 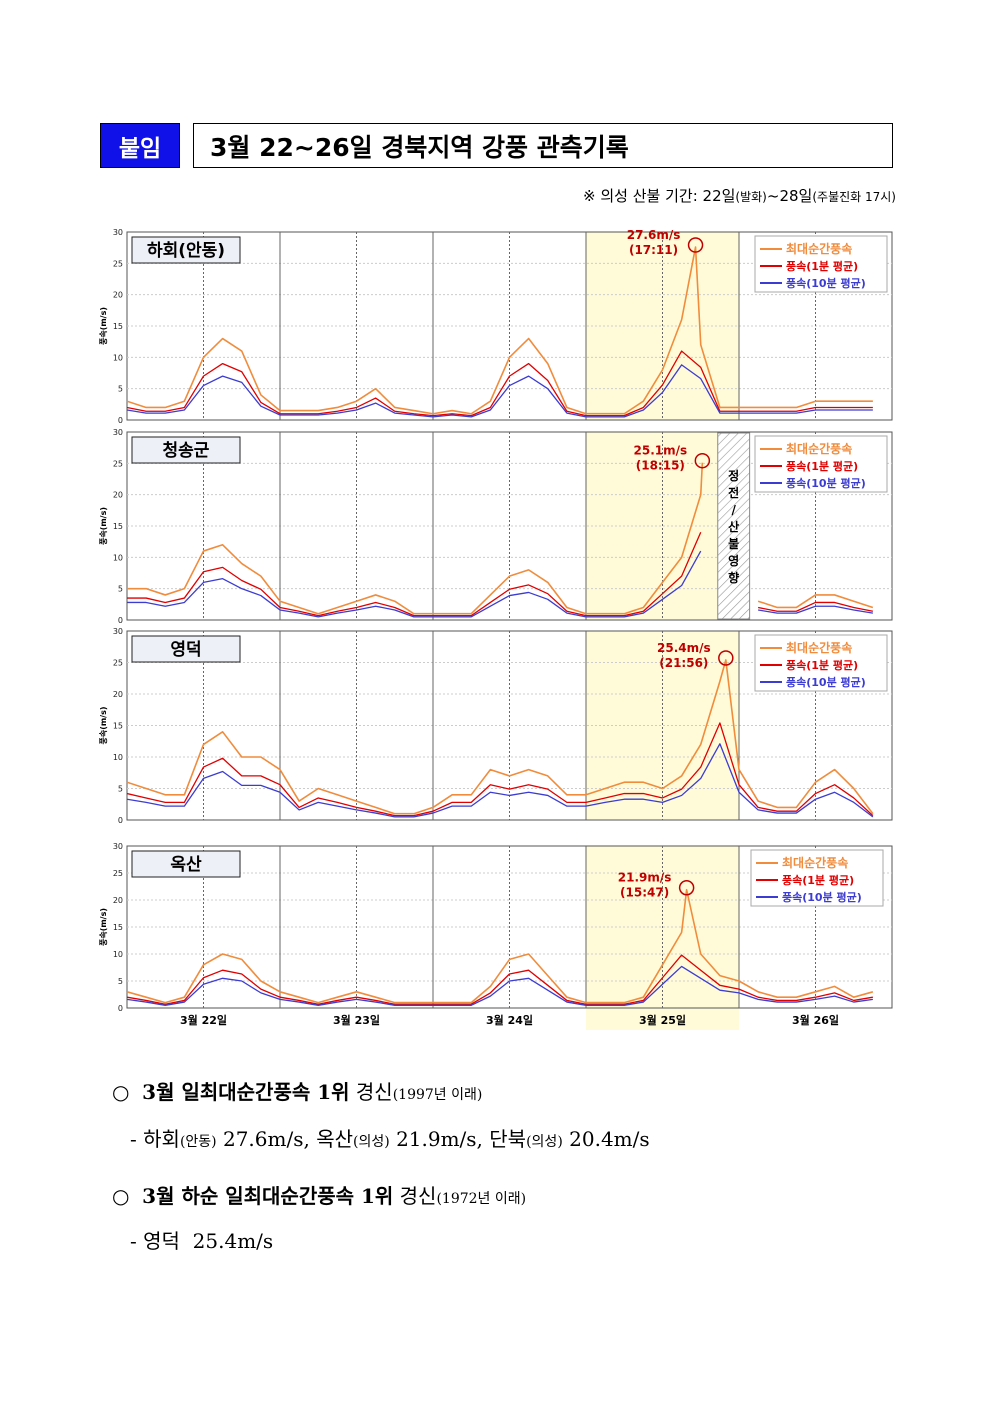 I want to click on x-tick-label: 3월 23일, so click(x=356, y=1020).